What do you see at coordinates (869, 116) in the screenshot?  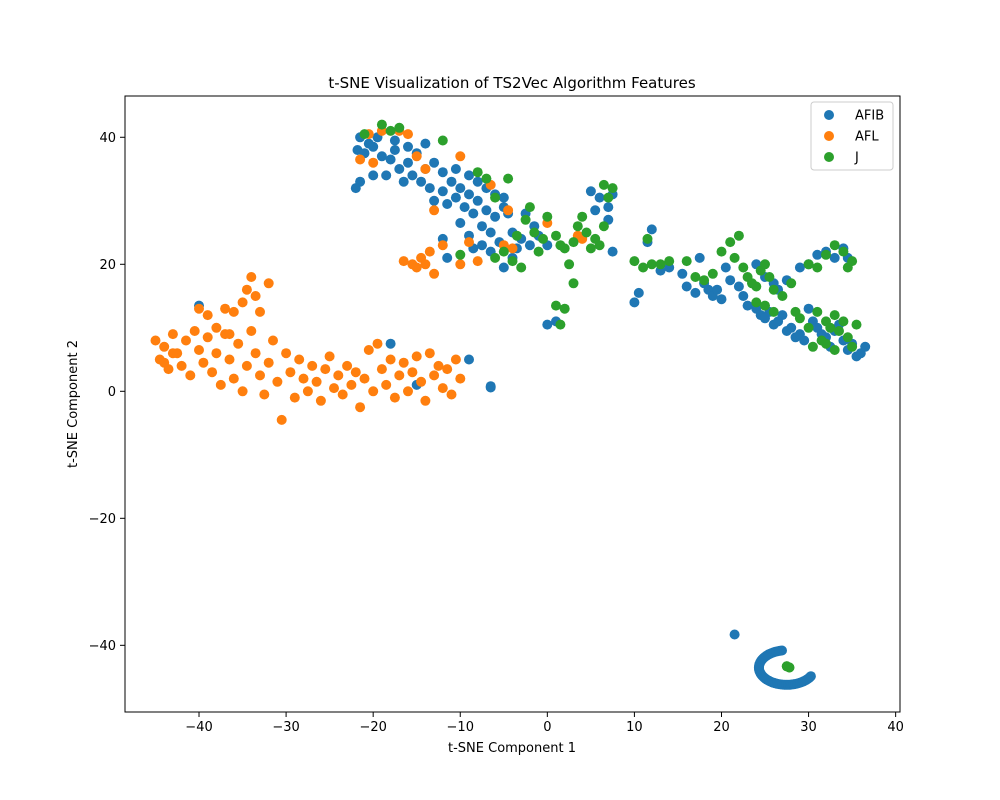 I see `legend-label-afib: AFIB` at bounding box center [869, 116].